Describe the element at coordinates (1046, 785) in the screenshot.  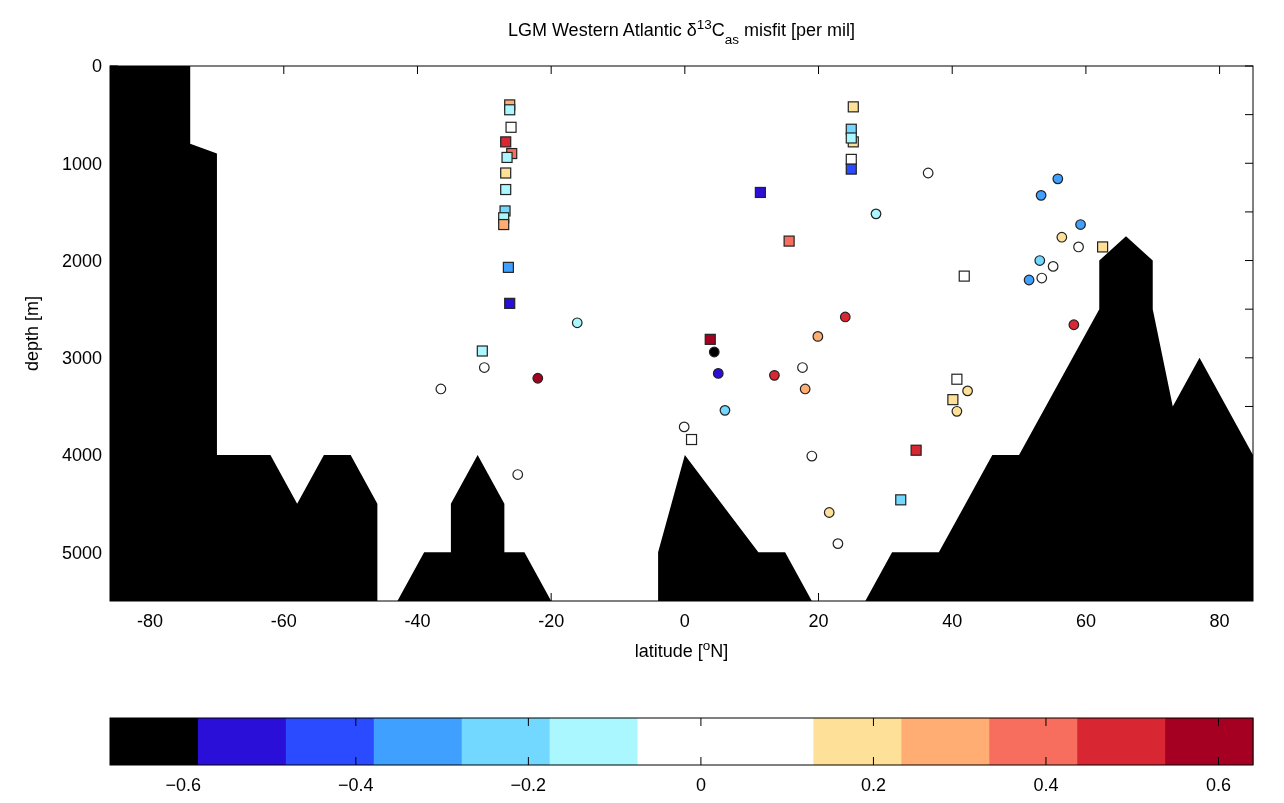
I see `color-bar-label: 0.4` at that location.